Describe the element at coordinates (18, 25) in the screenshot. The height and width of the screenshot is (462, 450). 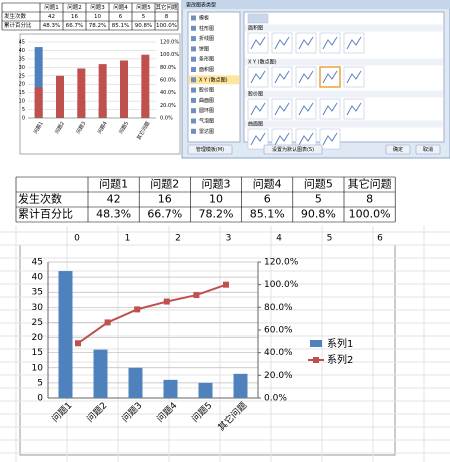
I see `mini-table-row-label: 累计百分比` at that location.